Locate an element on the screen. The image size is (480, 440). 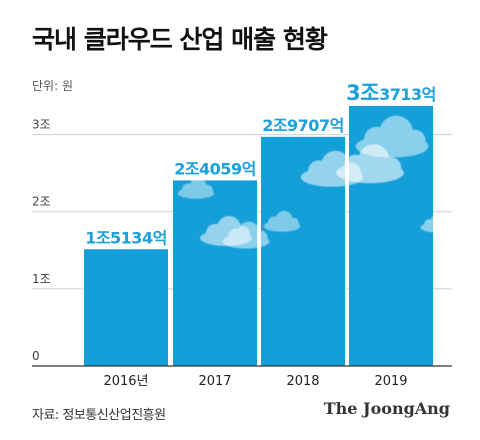
publisher-logo: The JoongAng is located at coordinates (386, 408).